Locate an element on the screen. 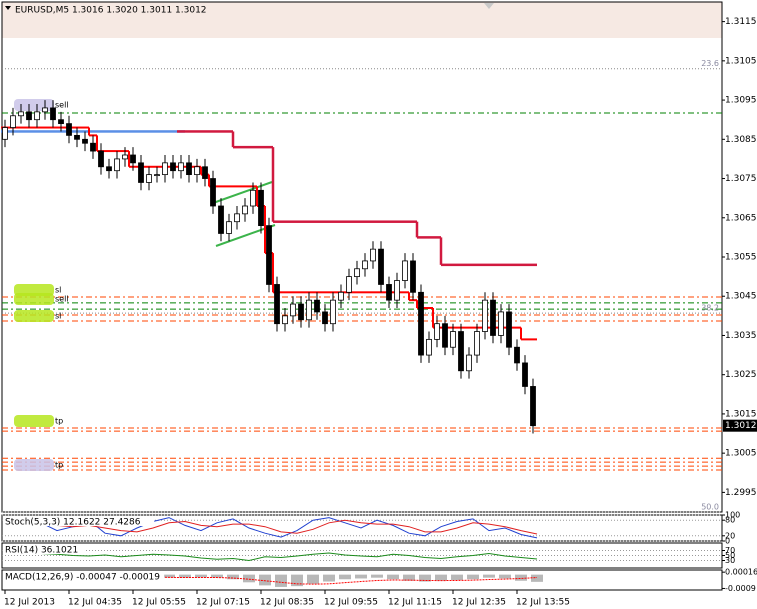 This screenshot has height=609, width=757. price-tag is located at coordinates (740, 425).